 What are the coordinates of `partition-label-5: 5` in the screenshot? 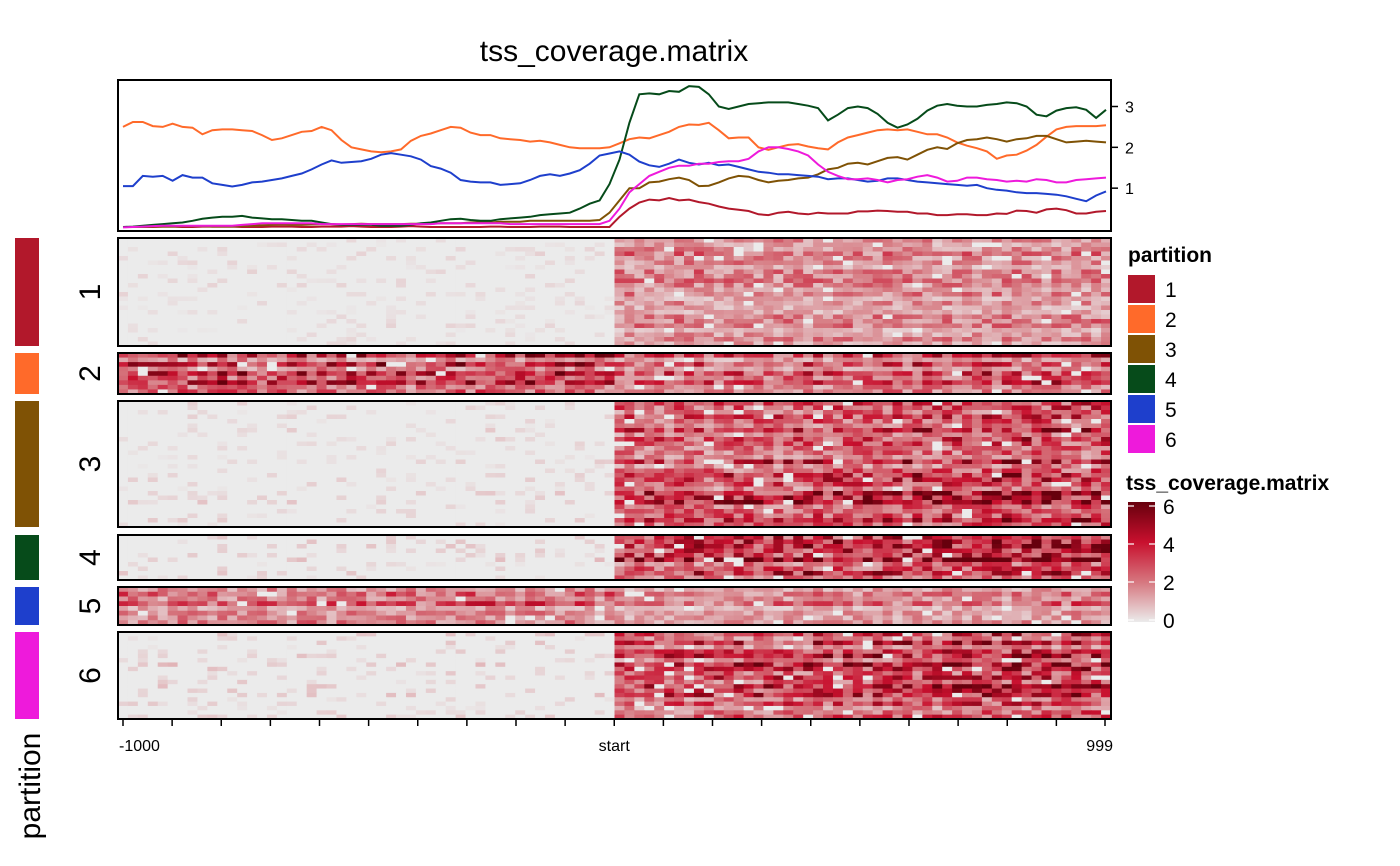 It's located at (90, 606).